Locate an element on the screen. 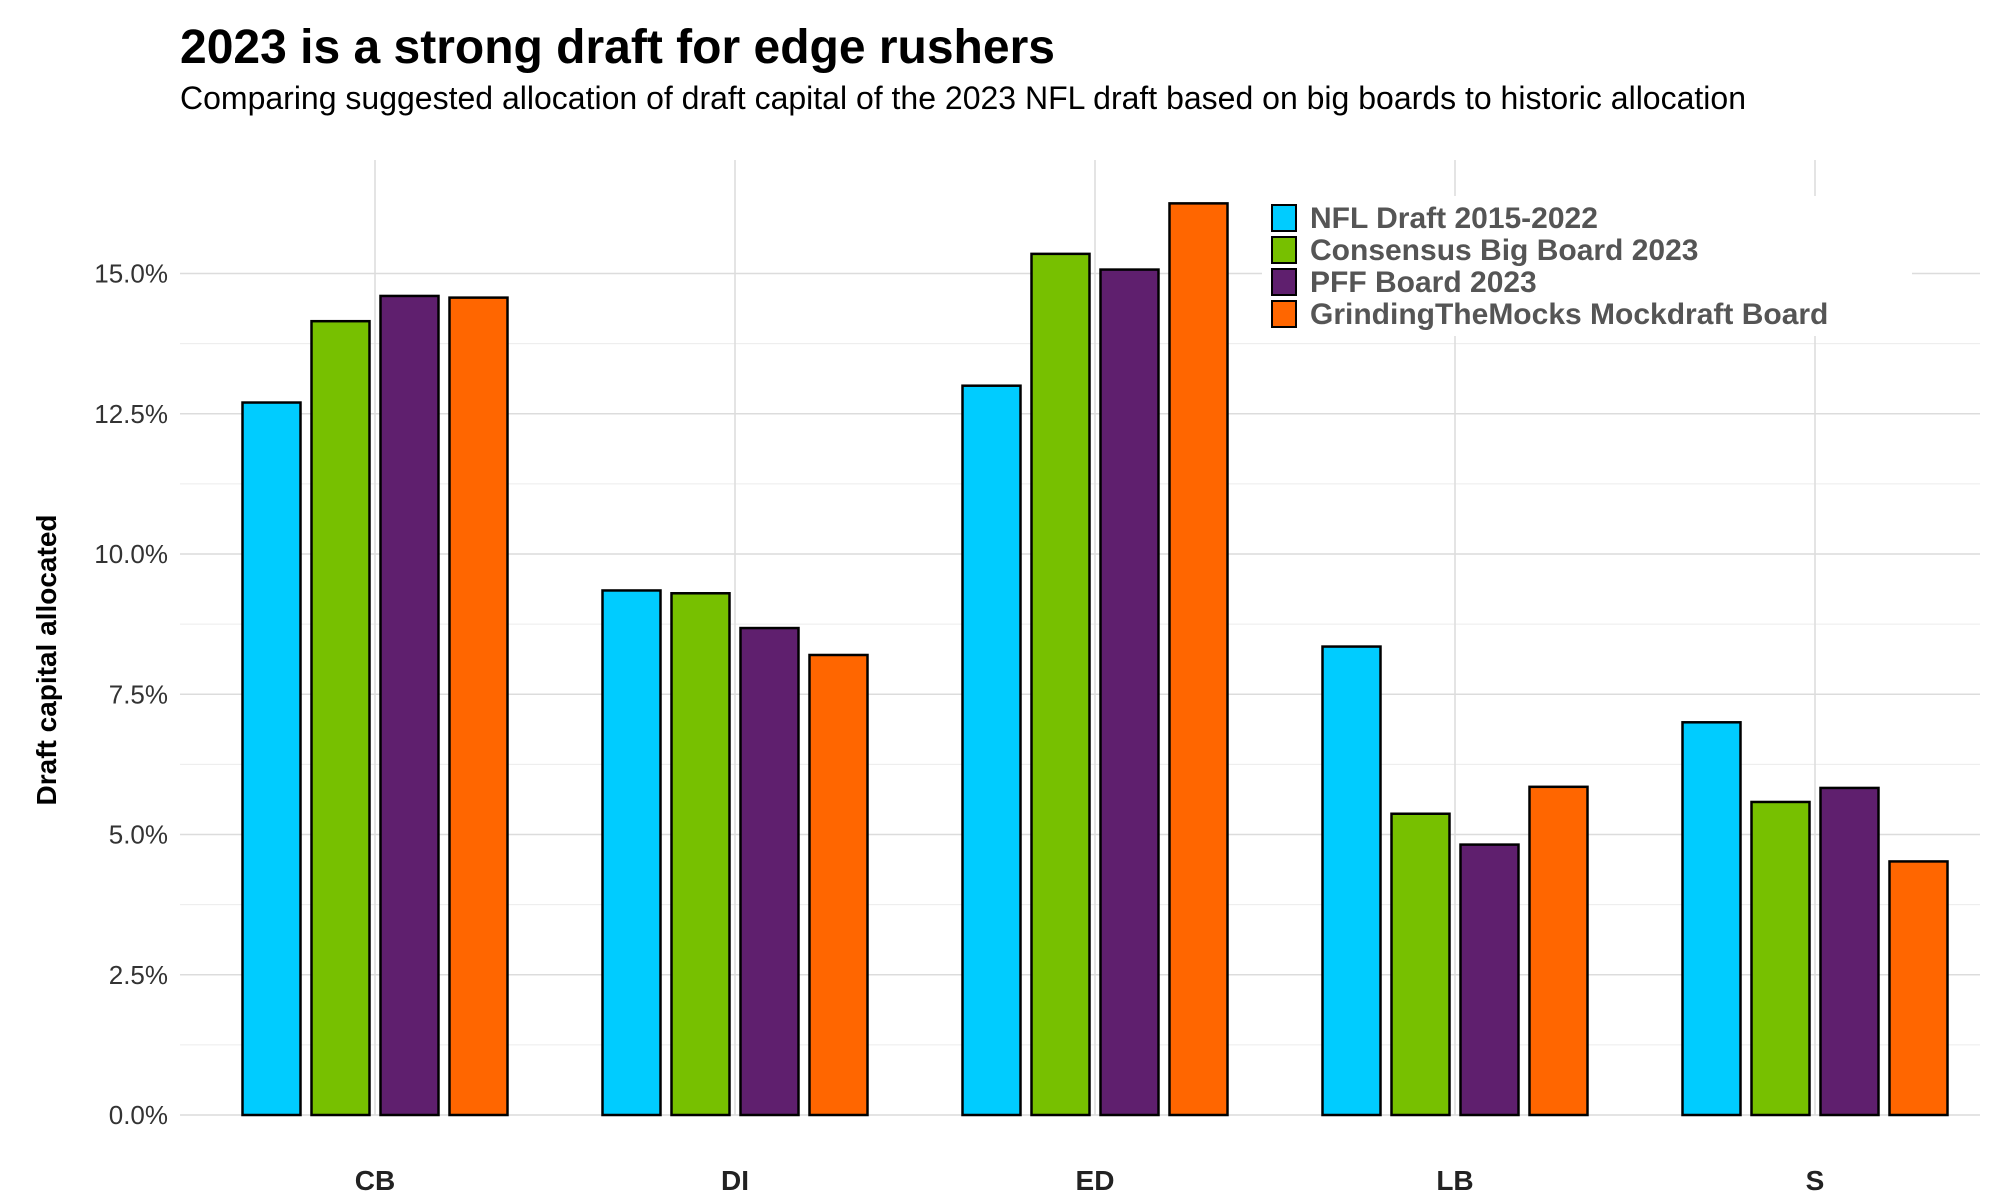  x-tick-label: LB is located at coordinates (1454, 1180).